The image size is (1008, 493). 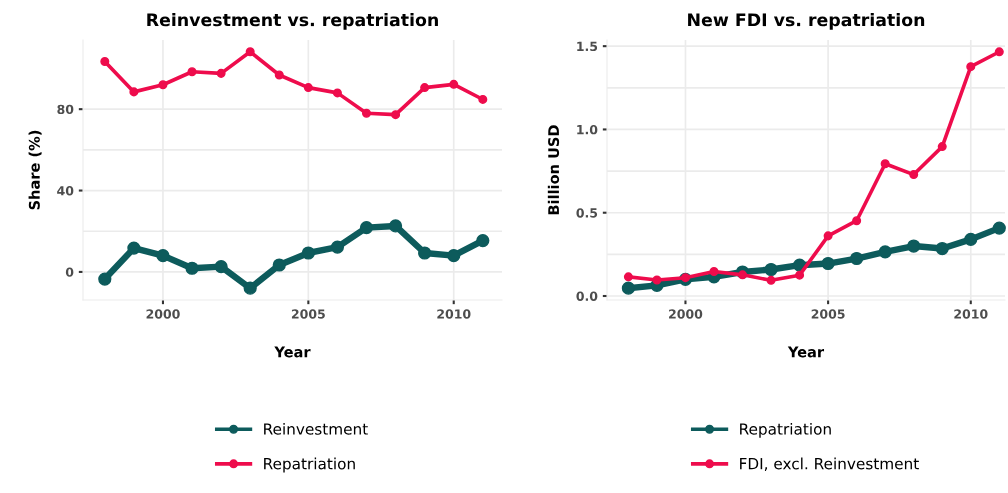 I want to click on legend-label: FDI, excl. Reinvestment, so click(x=829, y=464).